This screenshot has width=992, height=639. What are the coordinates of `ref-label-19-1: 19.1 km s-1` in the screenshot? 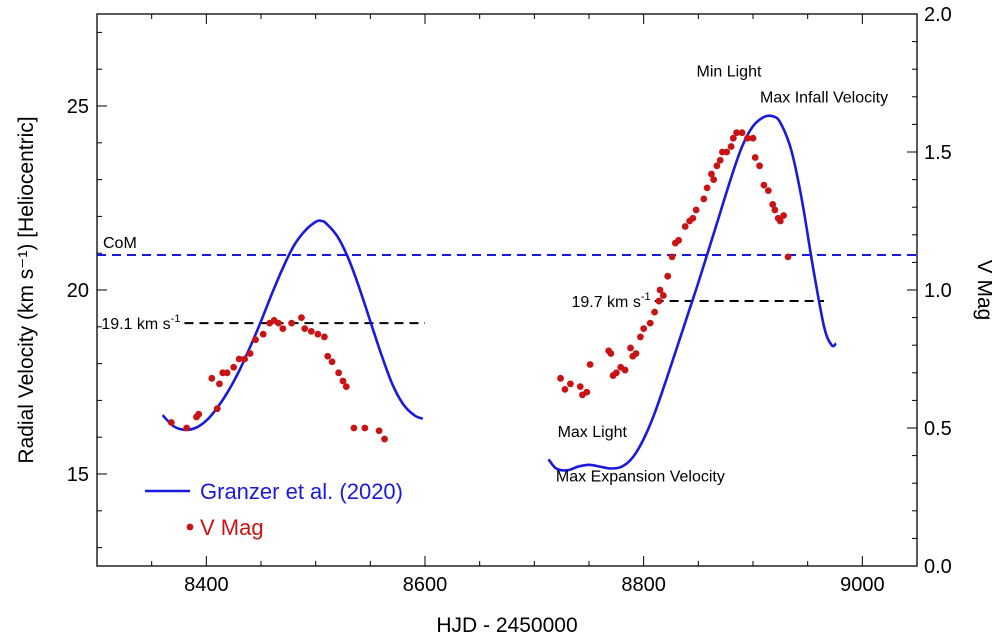 It's located at (140, 323).